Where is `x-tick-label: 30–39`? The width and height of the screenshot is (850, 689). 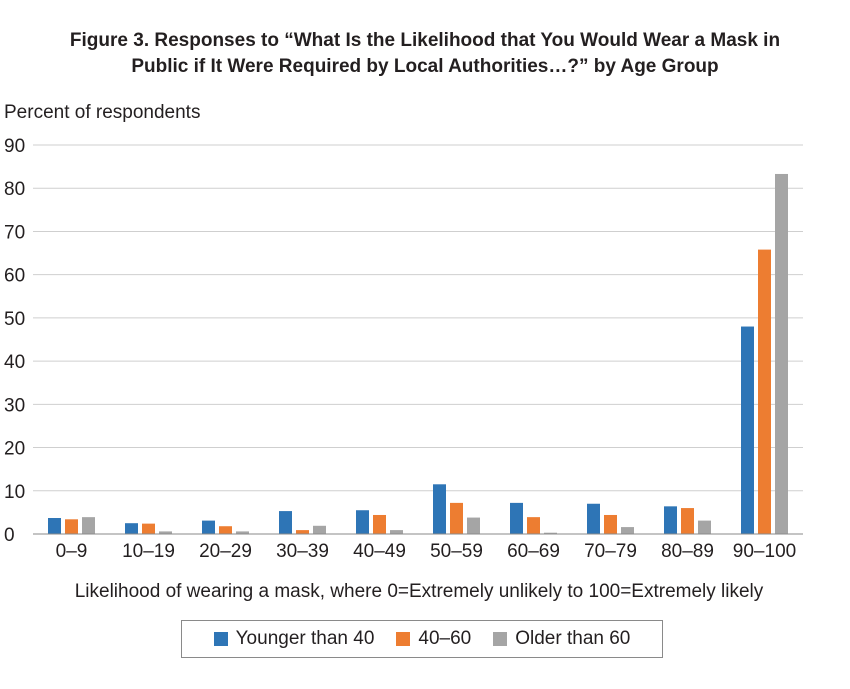
x-tick-label: 30–39 is located at coordinates (302, 551).